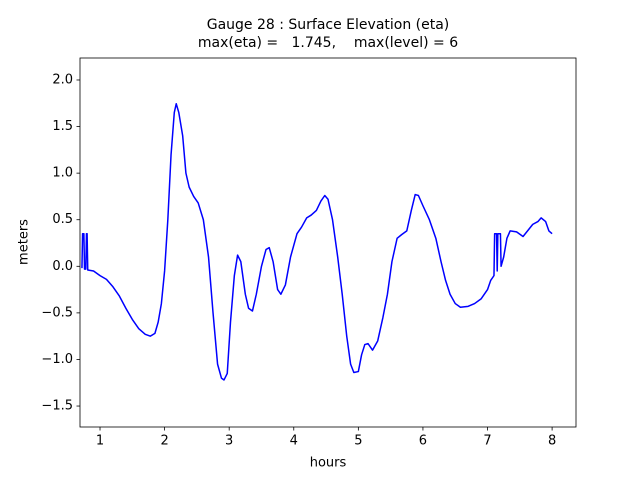 This screenshot has width=640, height=484. Describe the element at coordinates (24, 242) in the screenshot. I see `y-axis-label: meters` at that location.